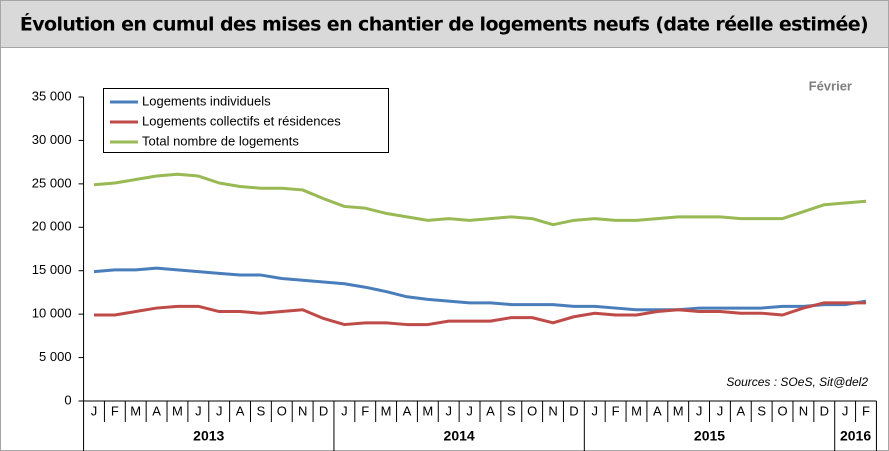 The width and height of the screenshot is (889, 451). Describe the element at coordinates (52, 139) in the screenshot. I see `y-tick-label: 30 000` at that location.